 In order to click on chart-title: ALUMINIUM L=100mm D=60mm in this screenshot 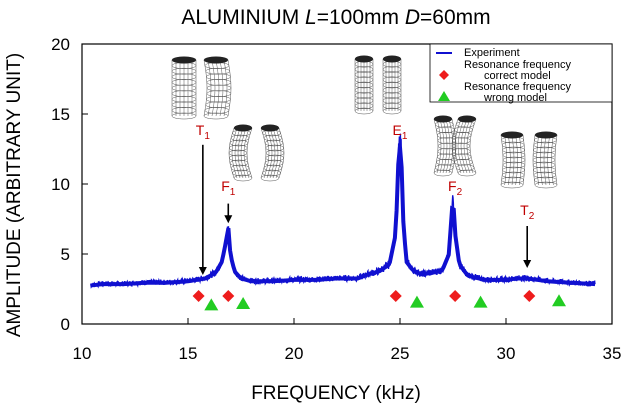, I will do `click(335, 17)`.